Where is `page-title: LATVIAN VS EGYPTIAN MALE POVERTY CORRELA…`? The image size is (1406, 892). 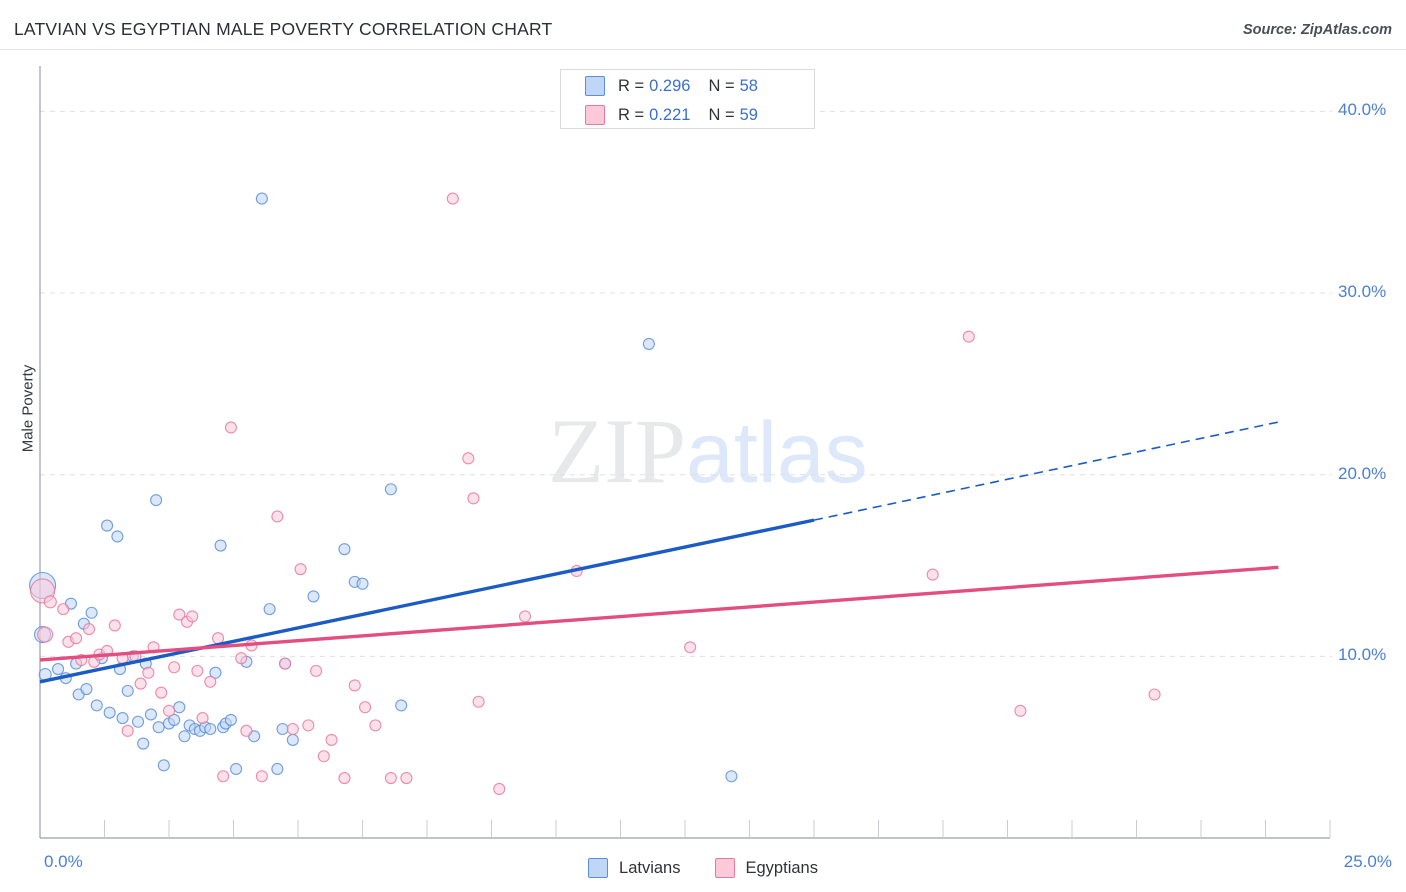 page-title: LATVIAN VS EGYPTIAN MALE POVERTY CORRELA… is located at coordinates (283, 29).